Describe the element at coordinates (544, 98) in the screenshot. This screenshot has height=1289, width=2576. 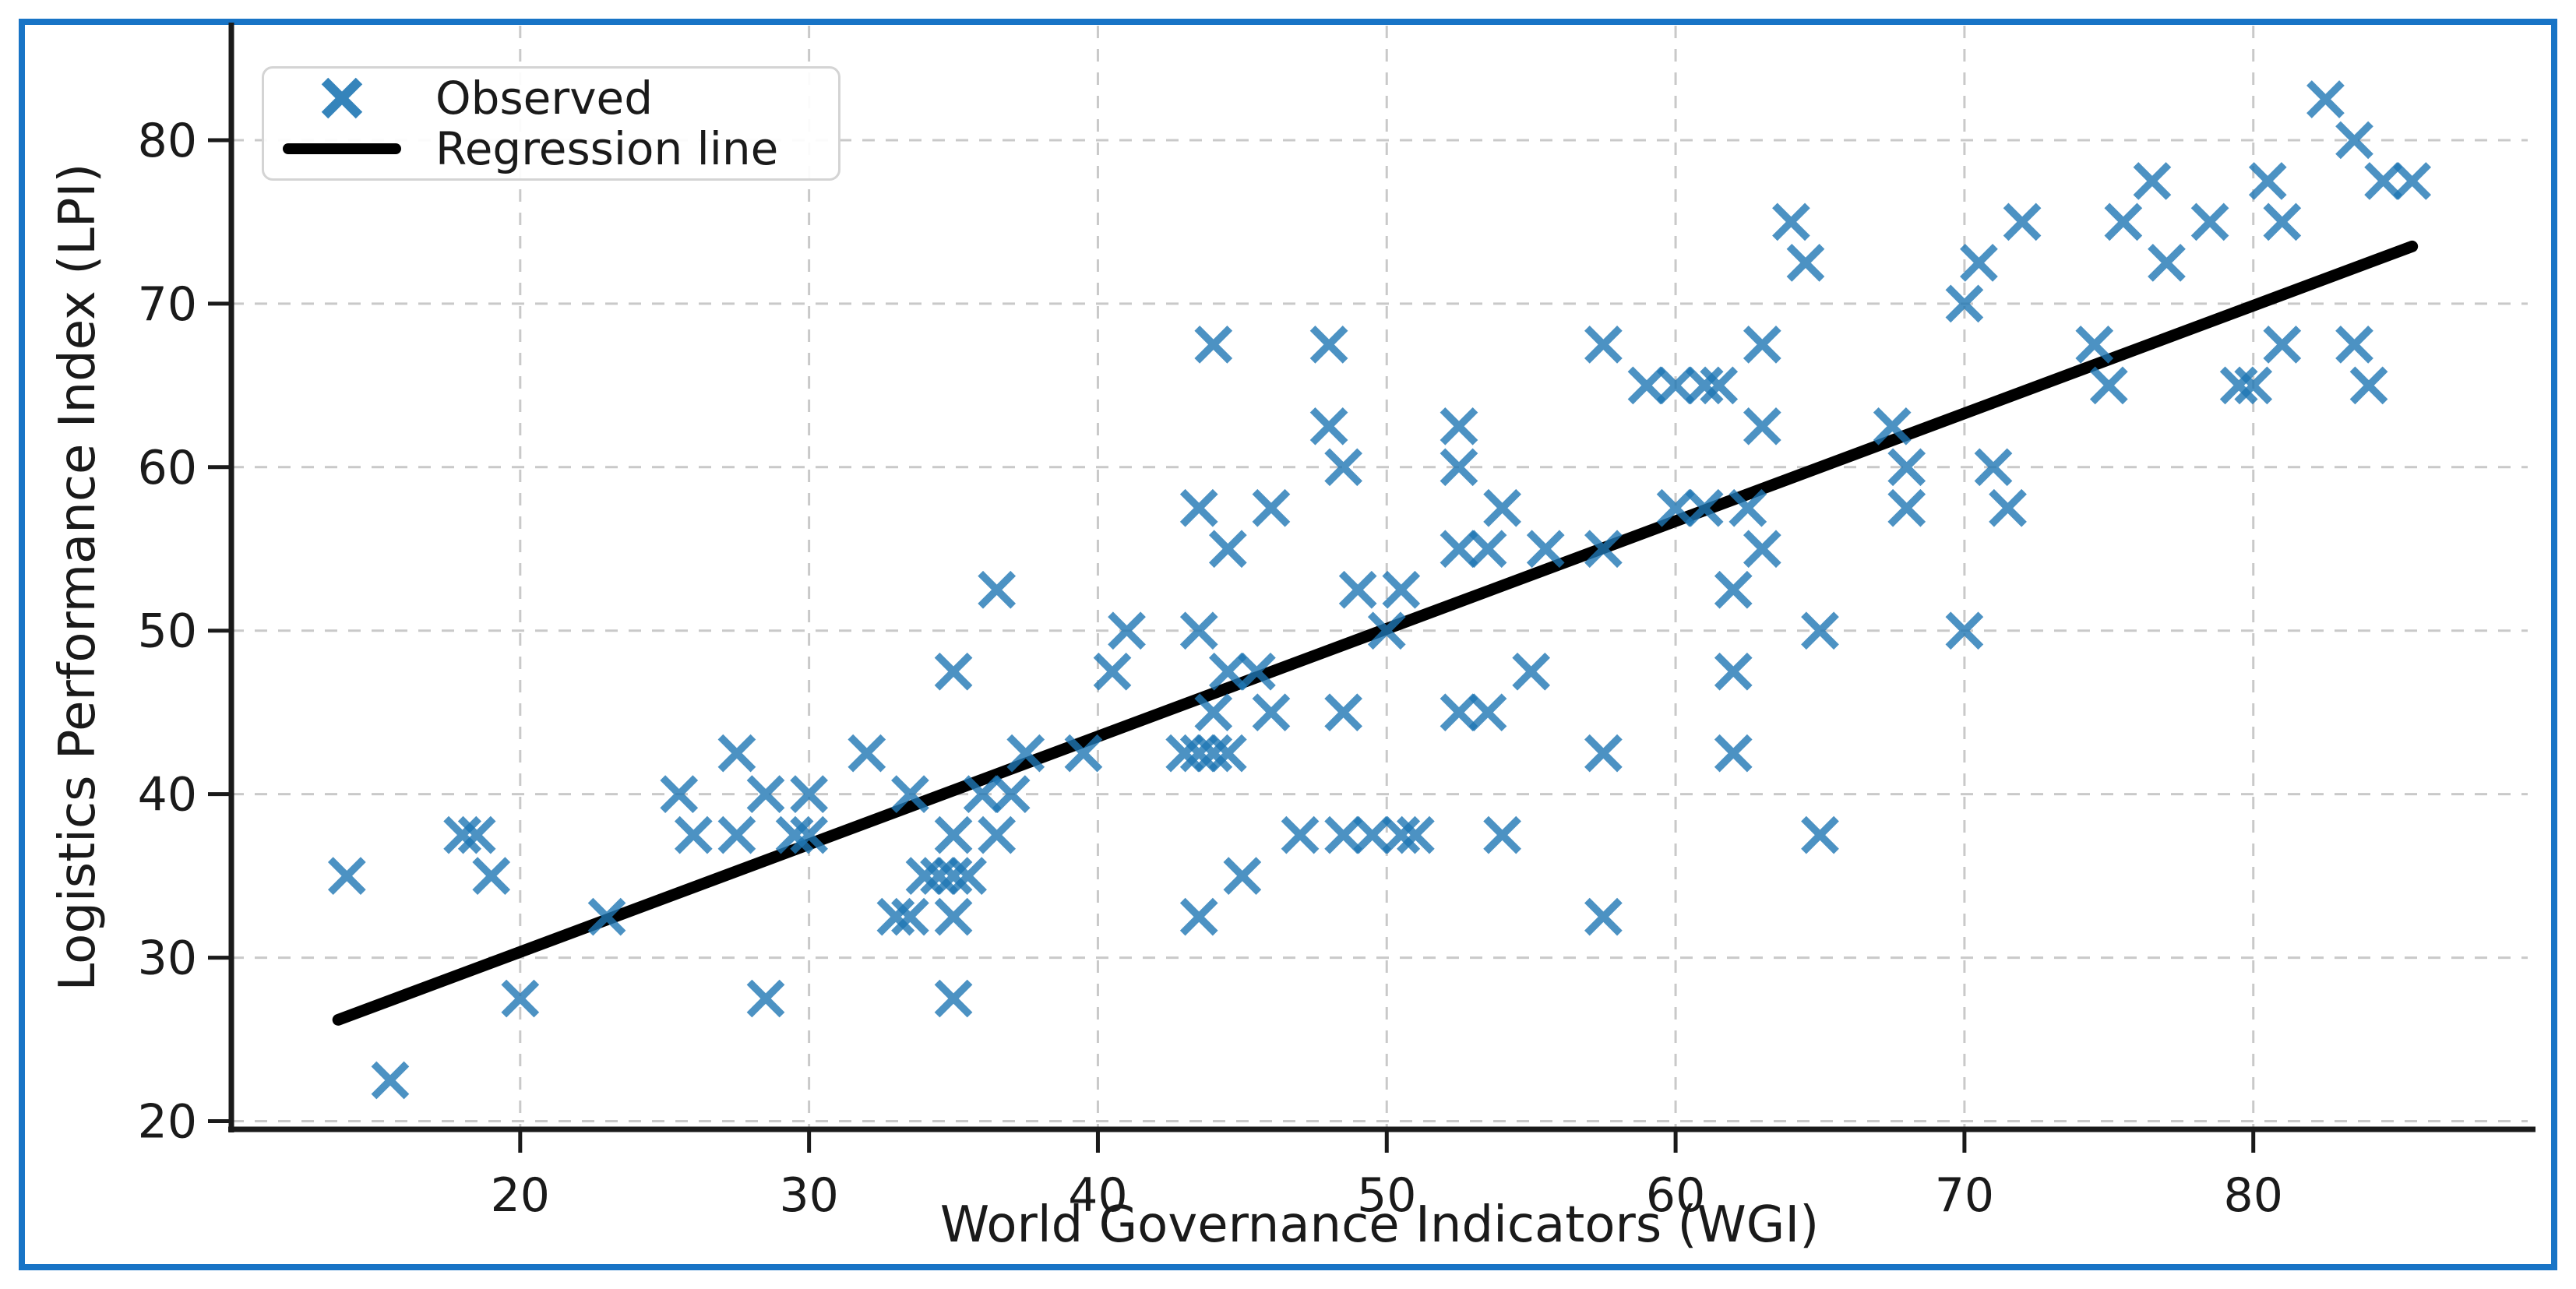
I see `legend-label-observed: Observed` at that location.